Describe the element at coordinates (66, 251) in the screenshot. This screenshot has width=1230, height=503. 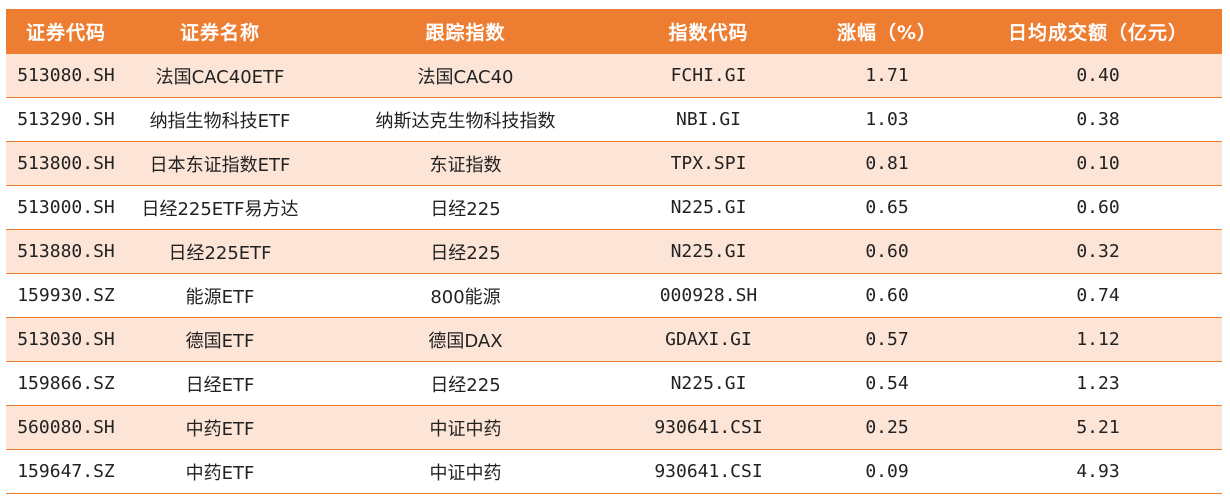
I see `cell-security-code: 513880.SH` at that location.